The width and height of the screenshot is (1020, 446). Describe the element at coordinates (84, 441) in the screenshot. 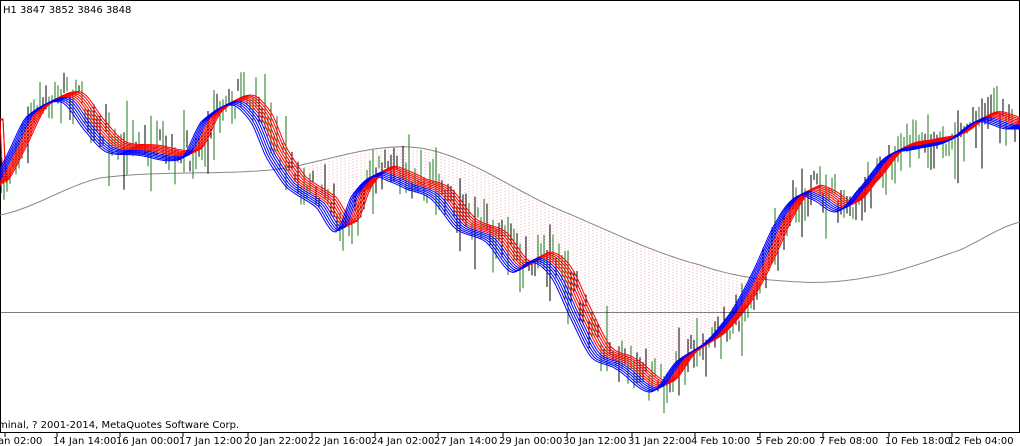

I see `x-tick-label: 14 Jan 14:00` at that location.